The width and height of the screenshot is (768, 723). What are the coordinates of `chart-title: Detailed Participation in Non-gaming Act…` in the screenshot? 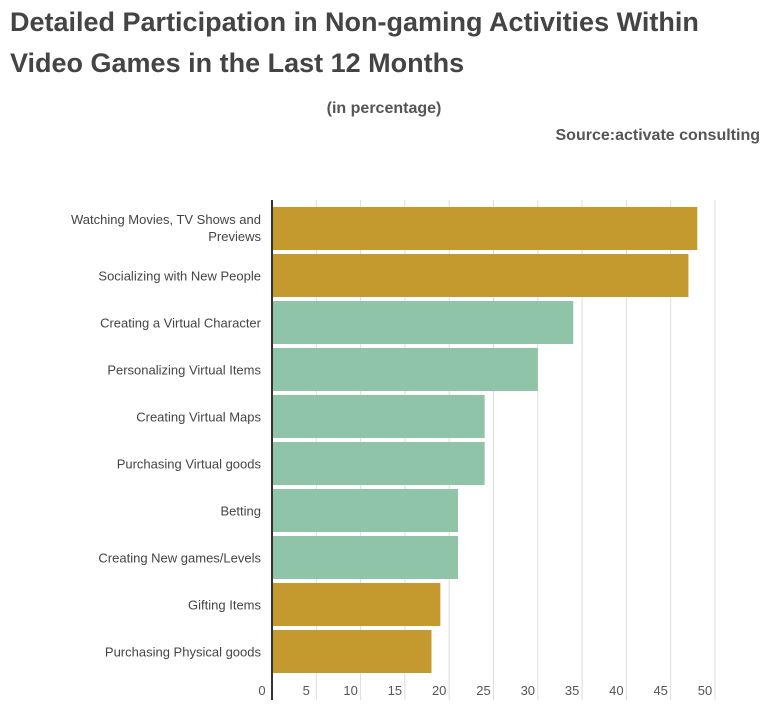 It's located at (354, 42).